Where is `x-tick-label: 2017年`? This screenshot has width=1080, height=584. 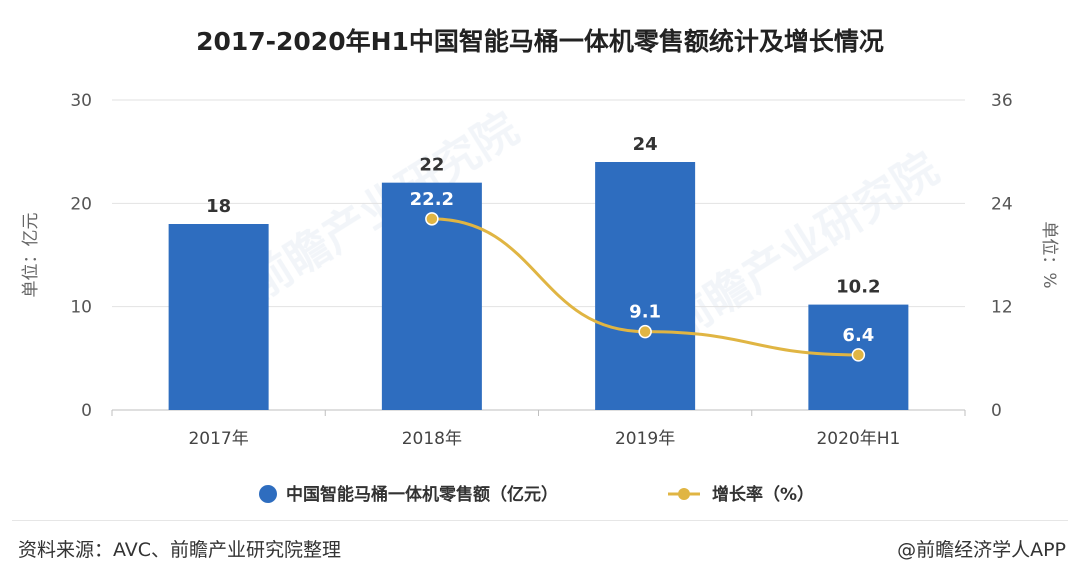
x-tick-label: 2017年 is located at coordinates (218, 439).